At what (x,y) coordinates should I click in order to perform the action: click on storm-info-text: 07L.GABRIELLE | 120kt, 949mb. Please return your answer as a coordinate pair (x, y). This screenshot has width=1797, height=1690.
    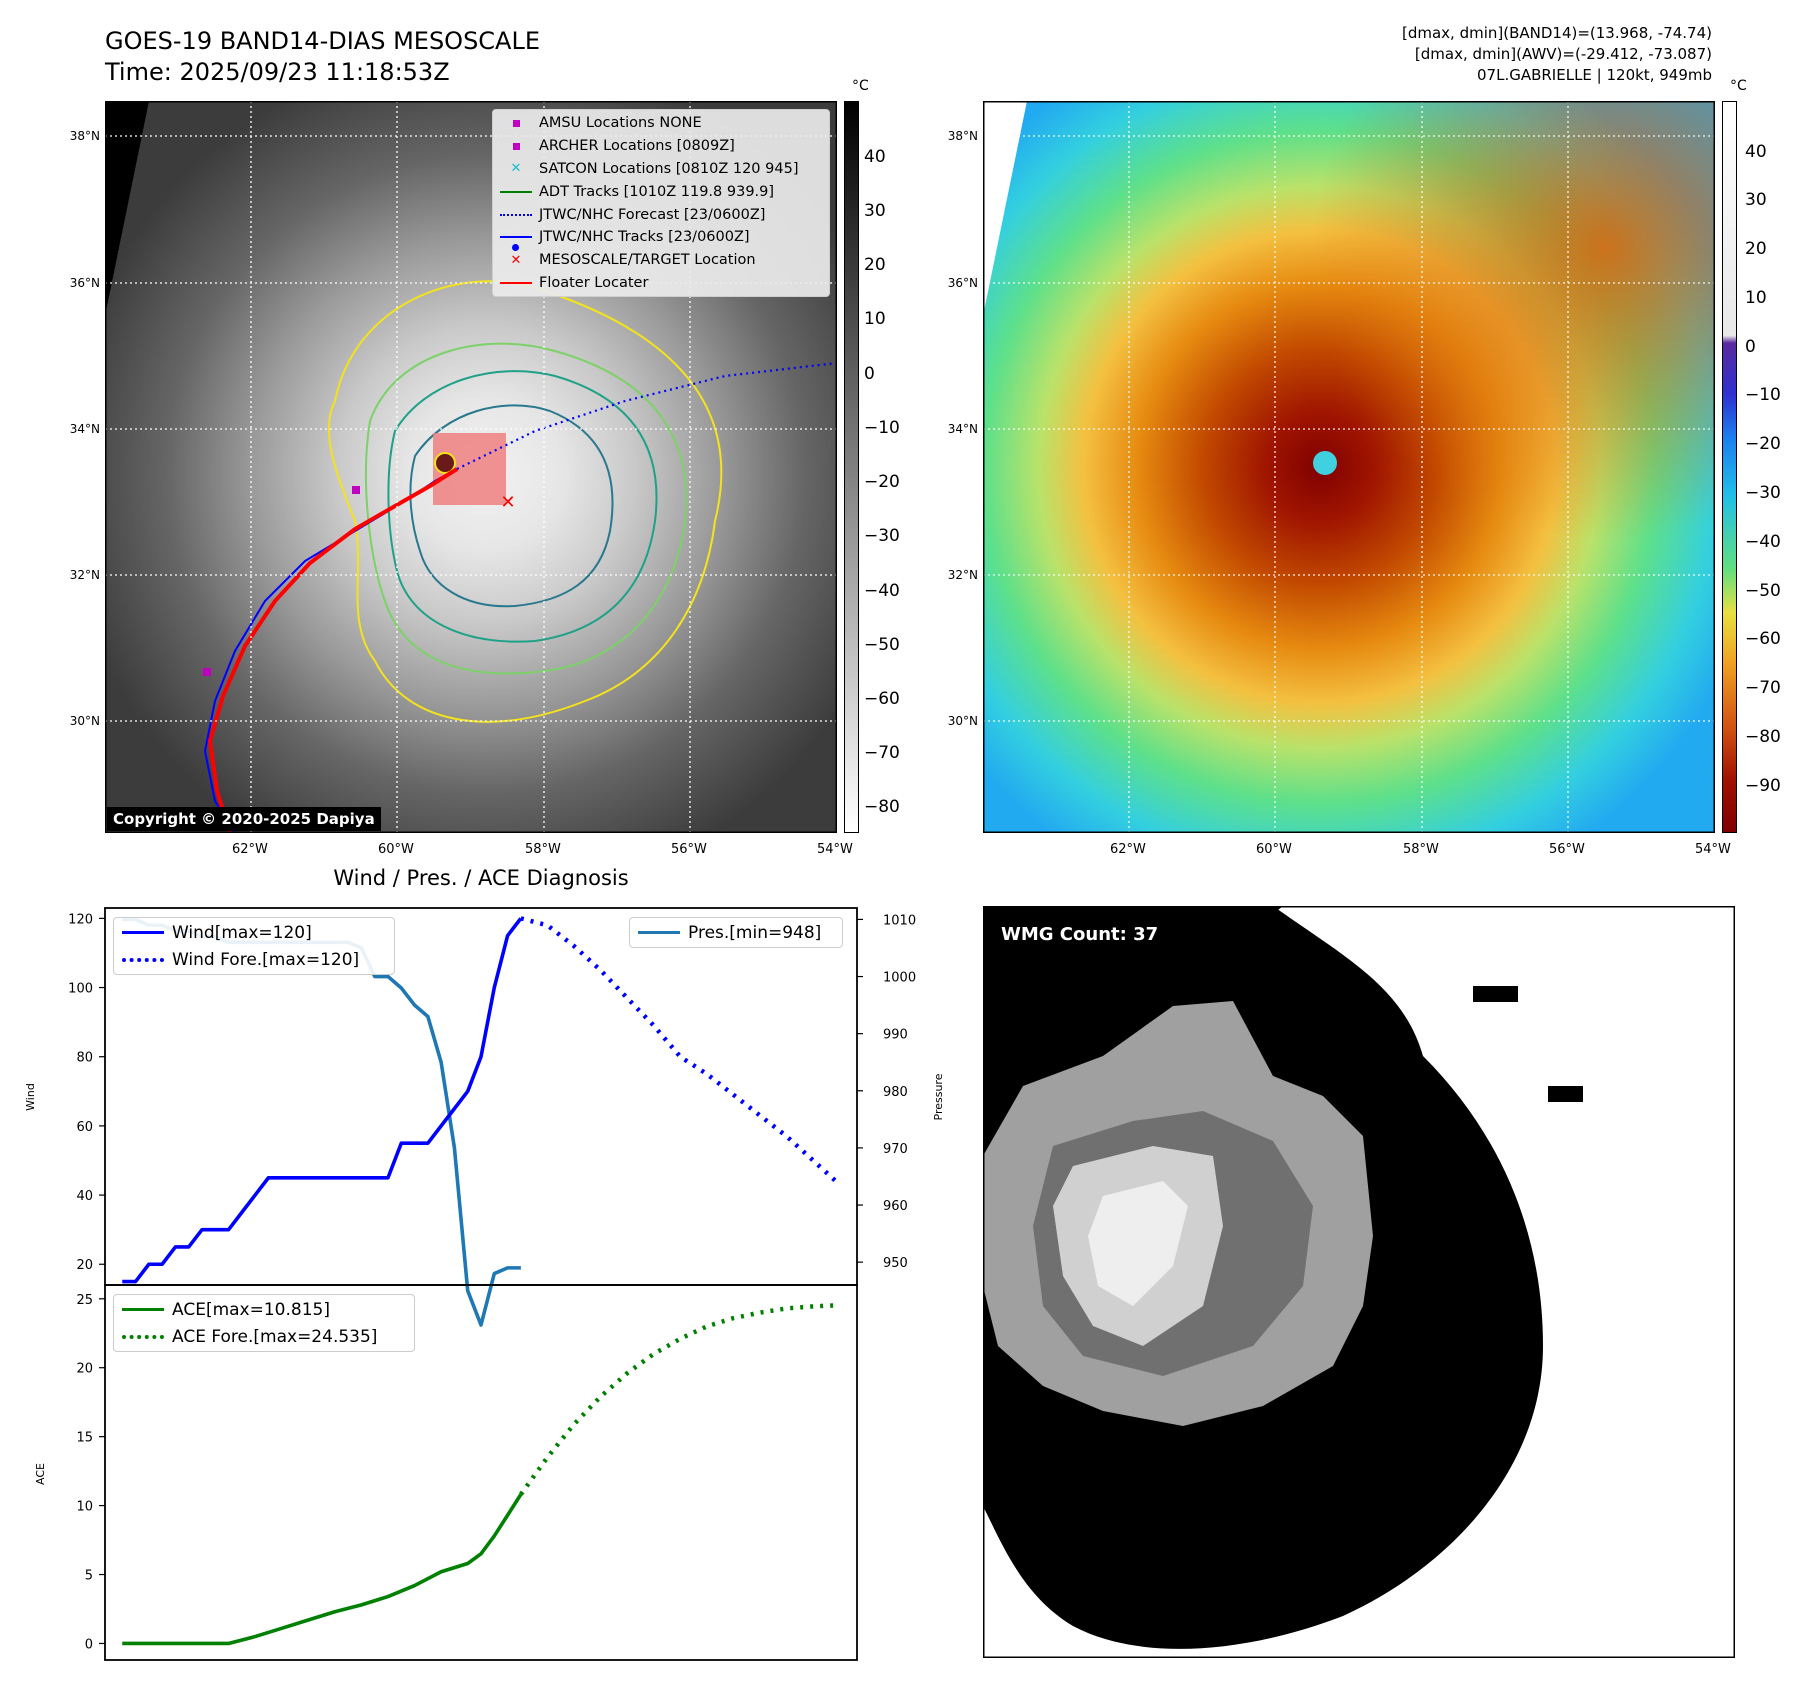
    Looking at the image, I should click on (1594, 75).